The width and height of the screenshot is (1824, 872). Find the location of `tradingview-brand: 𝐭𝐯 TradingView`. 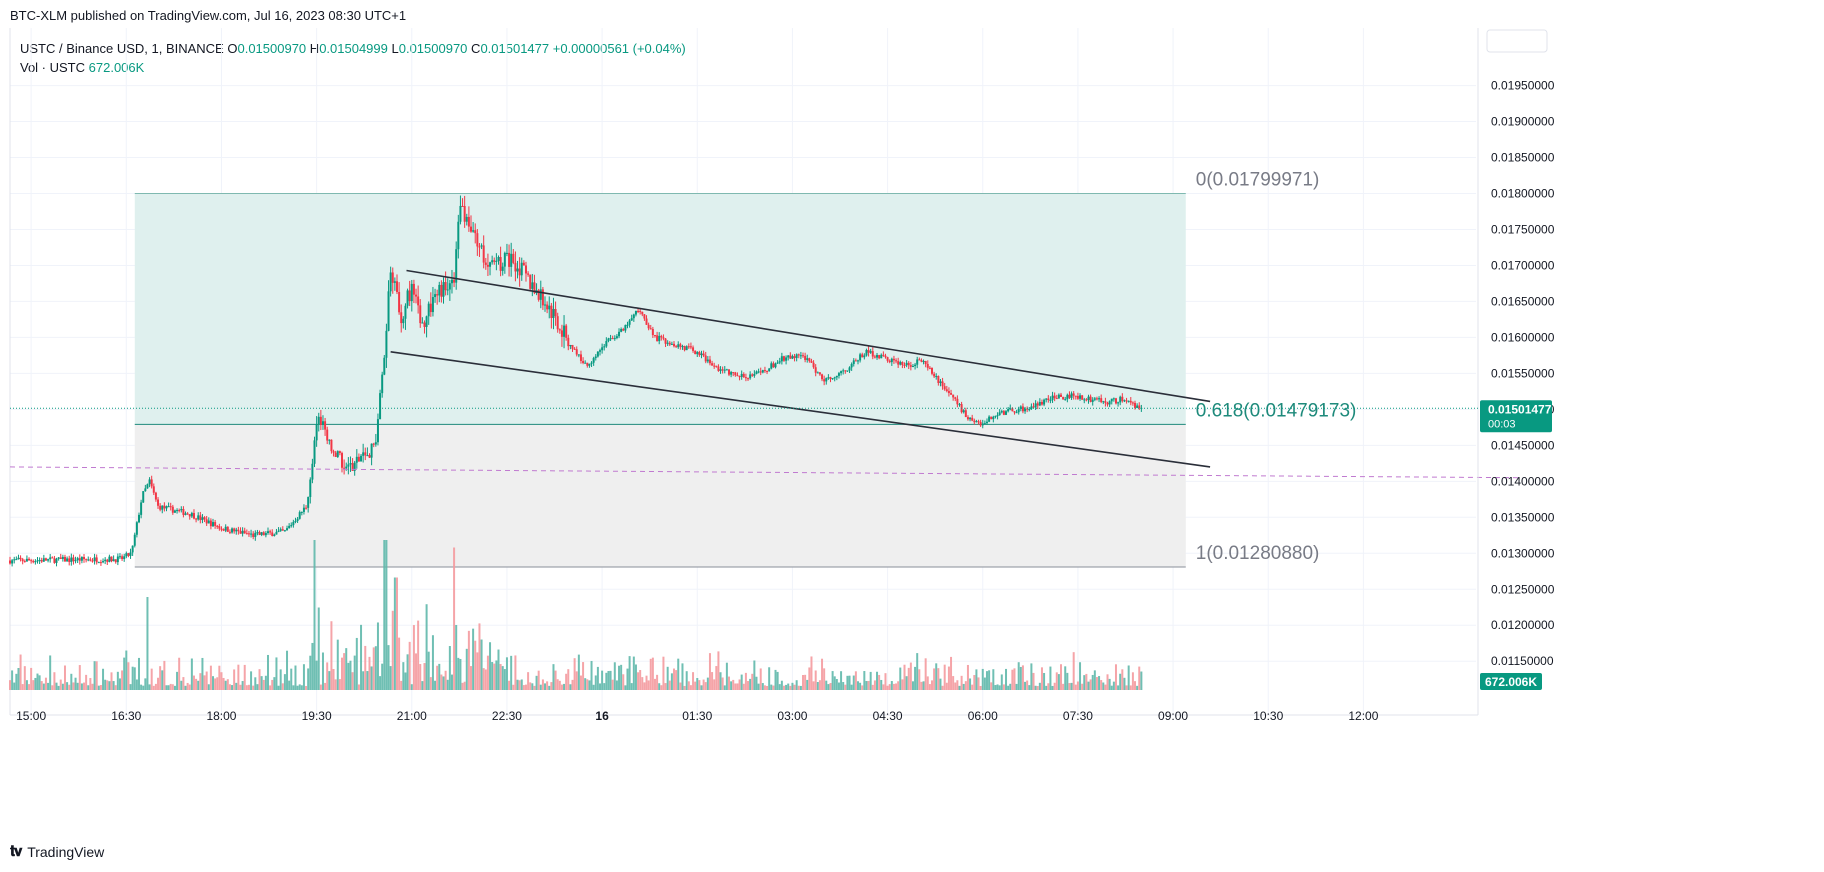

tradingview-brand: 𝐭𝐯 TradingView is located at coordinates (57, 851).